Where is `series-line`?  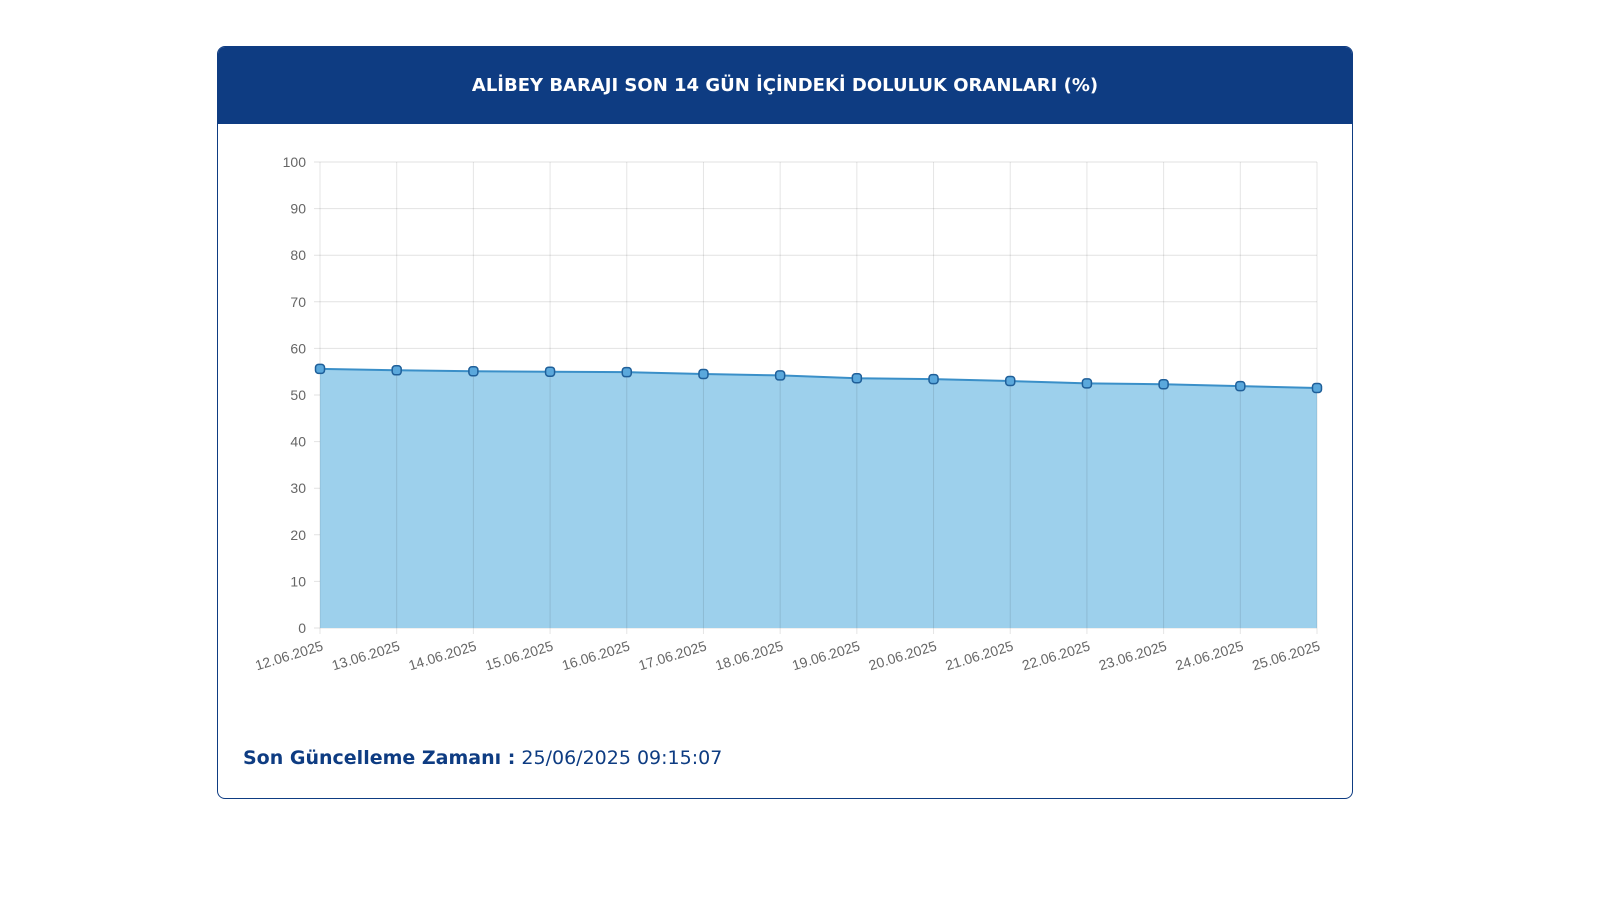 series-line is located at coordinates (818, 378).